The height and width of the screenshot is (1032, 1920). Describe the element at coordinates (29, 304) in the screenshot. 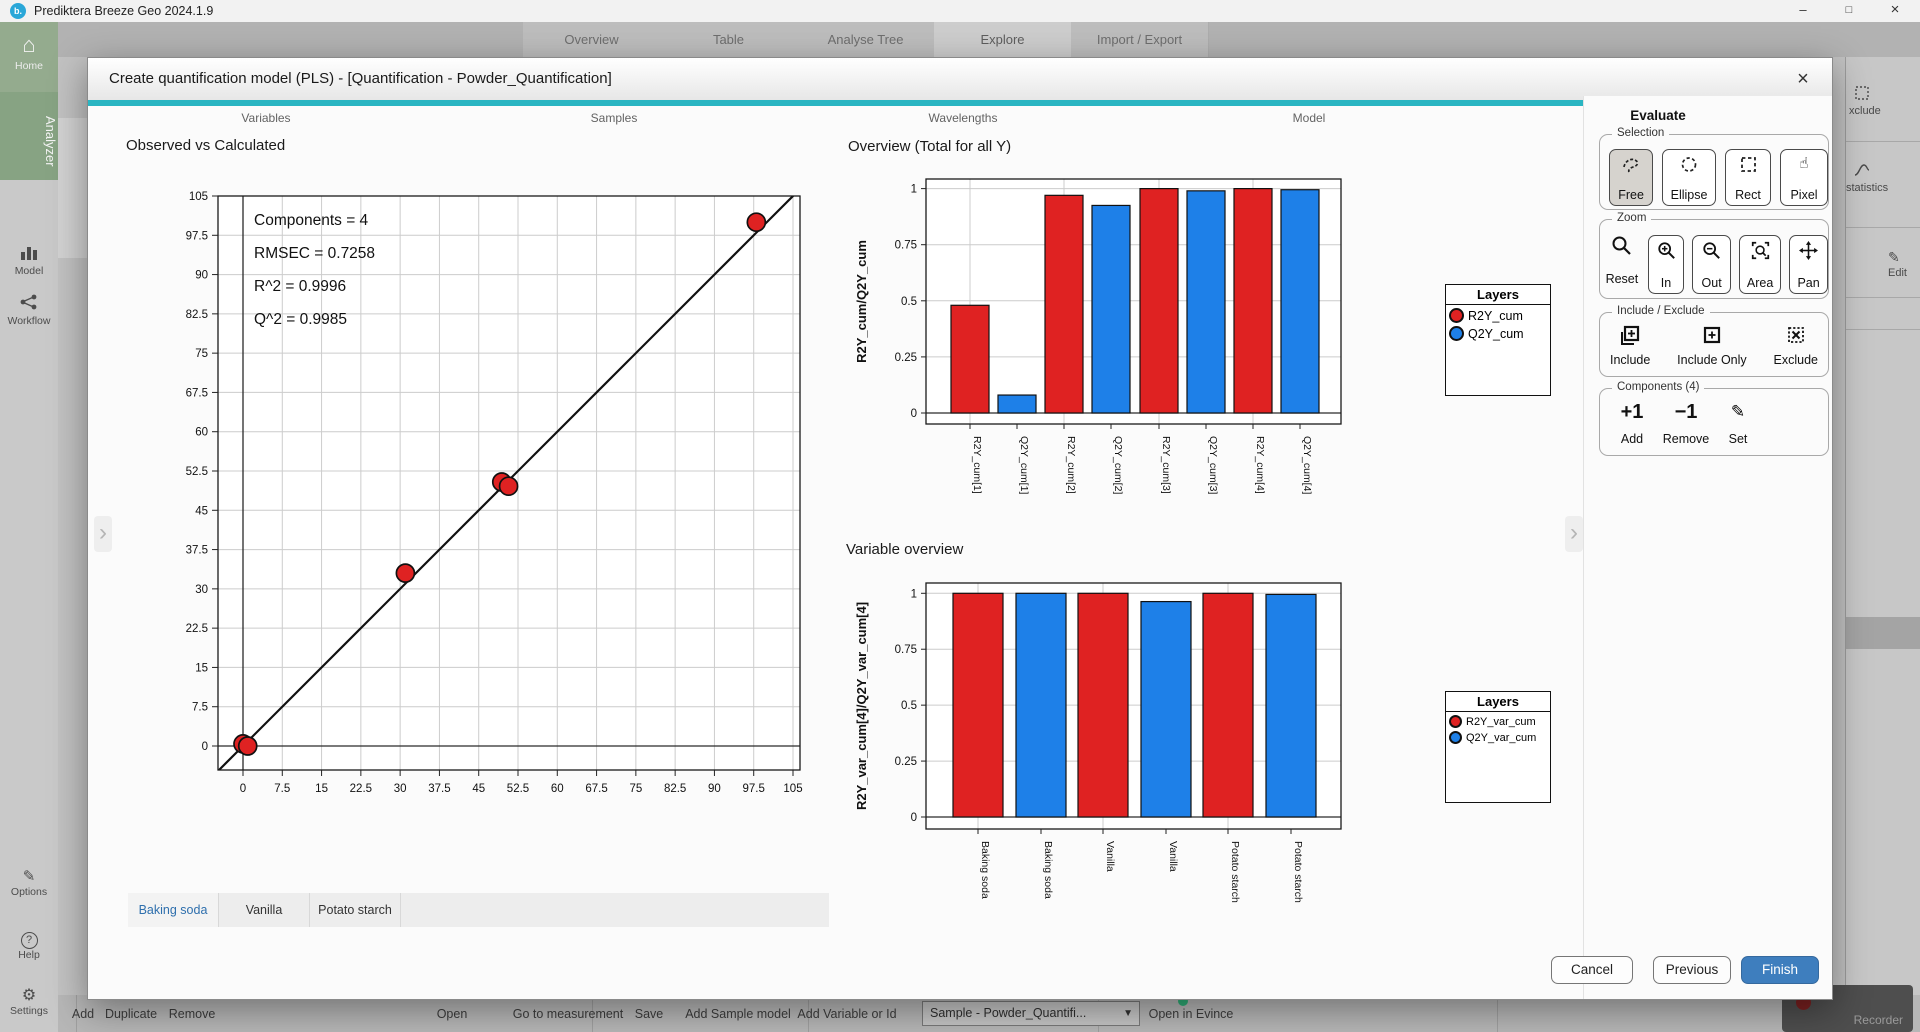

I see `workflow-icon` at that location.